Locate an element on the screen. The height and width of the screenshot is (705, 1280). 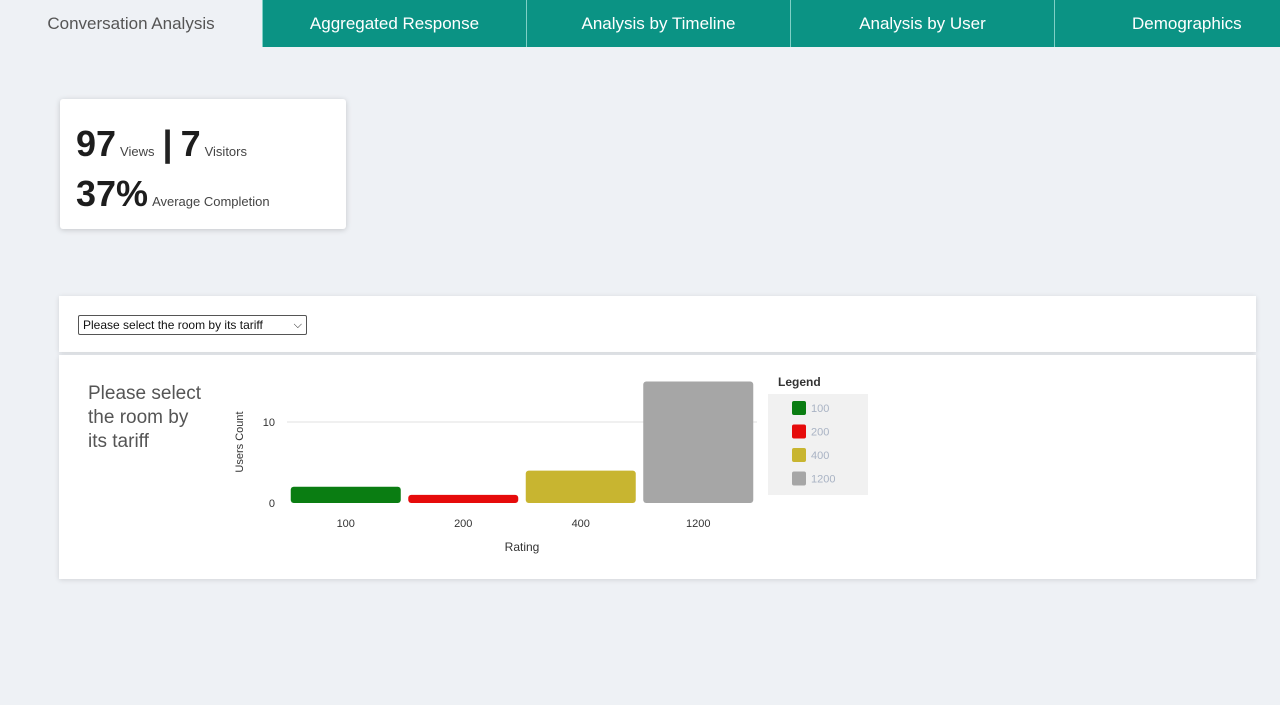
x-tick-label: 200 is located at coordinates (463, 524).